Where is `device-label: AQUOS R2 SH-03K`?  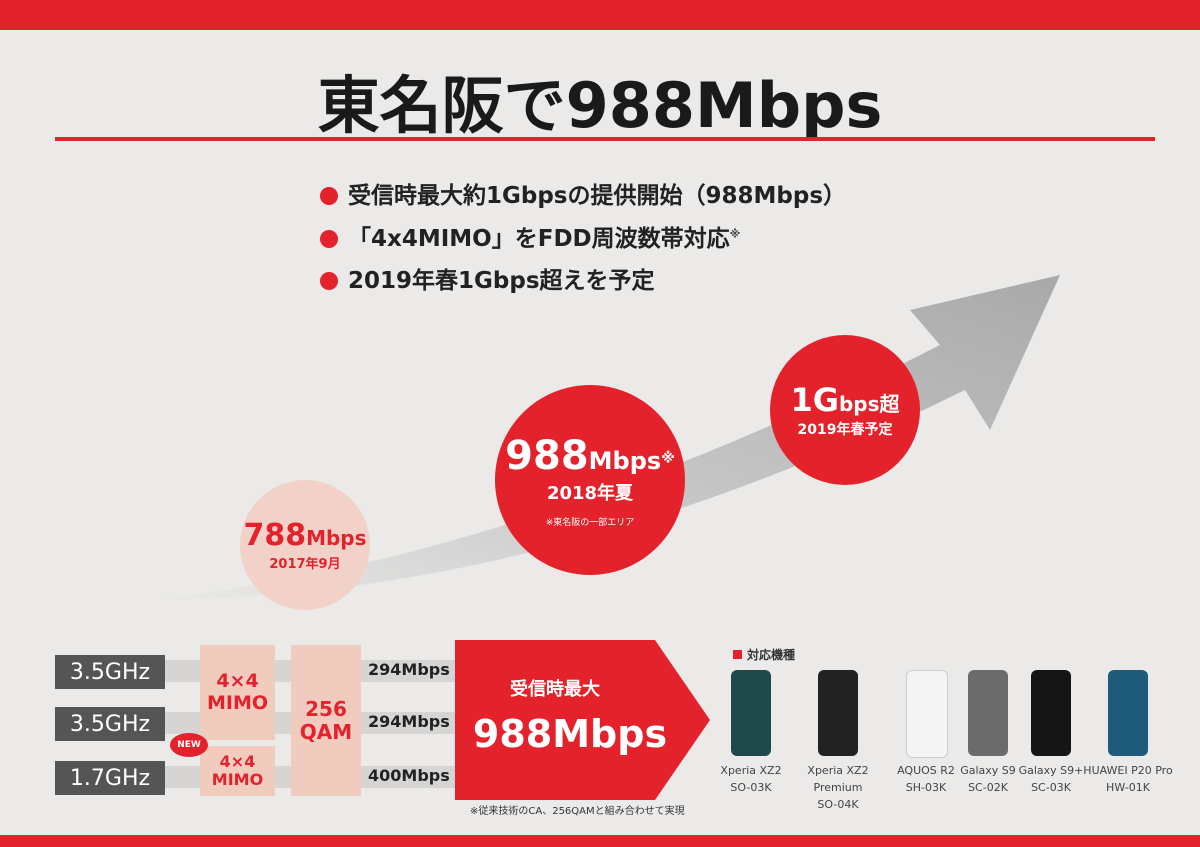
device-label: AQUOS R2 SH-03K is located at coordinates (926, 779).